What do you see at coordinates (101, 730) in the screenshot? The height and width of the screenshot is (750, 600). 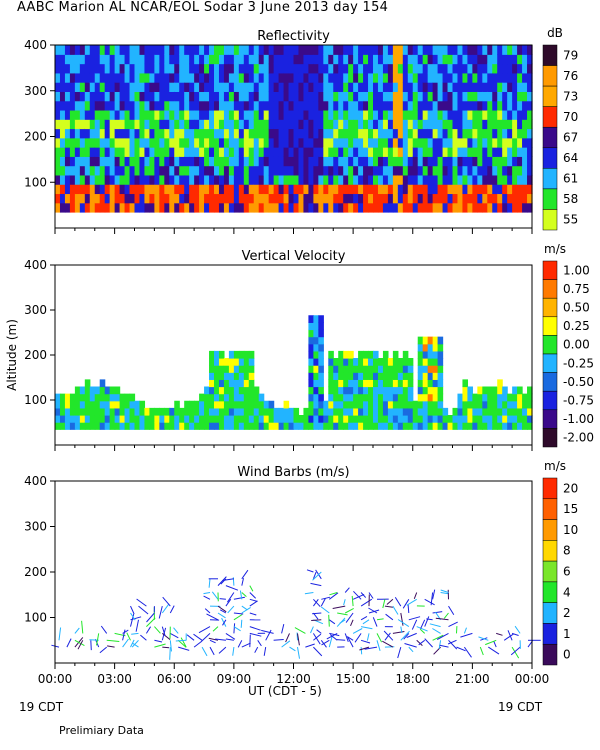 I see `preliminary-note: Prelimiary Data` at bounding box center [101, 730].